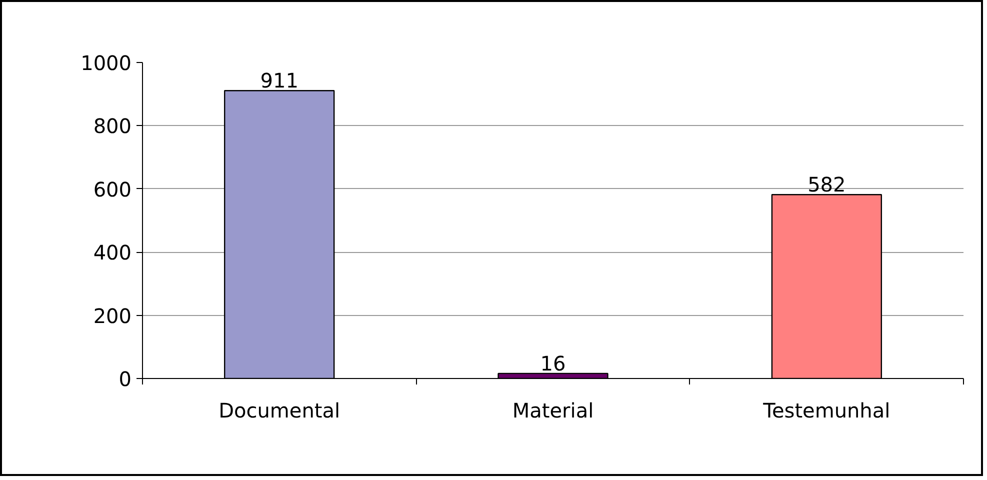 This screenshot has width=987, height=480. Describe the element at coordinates (279, 80) in the screenshot. I see `data-label: 911` at that location.